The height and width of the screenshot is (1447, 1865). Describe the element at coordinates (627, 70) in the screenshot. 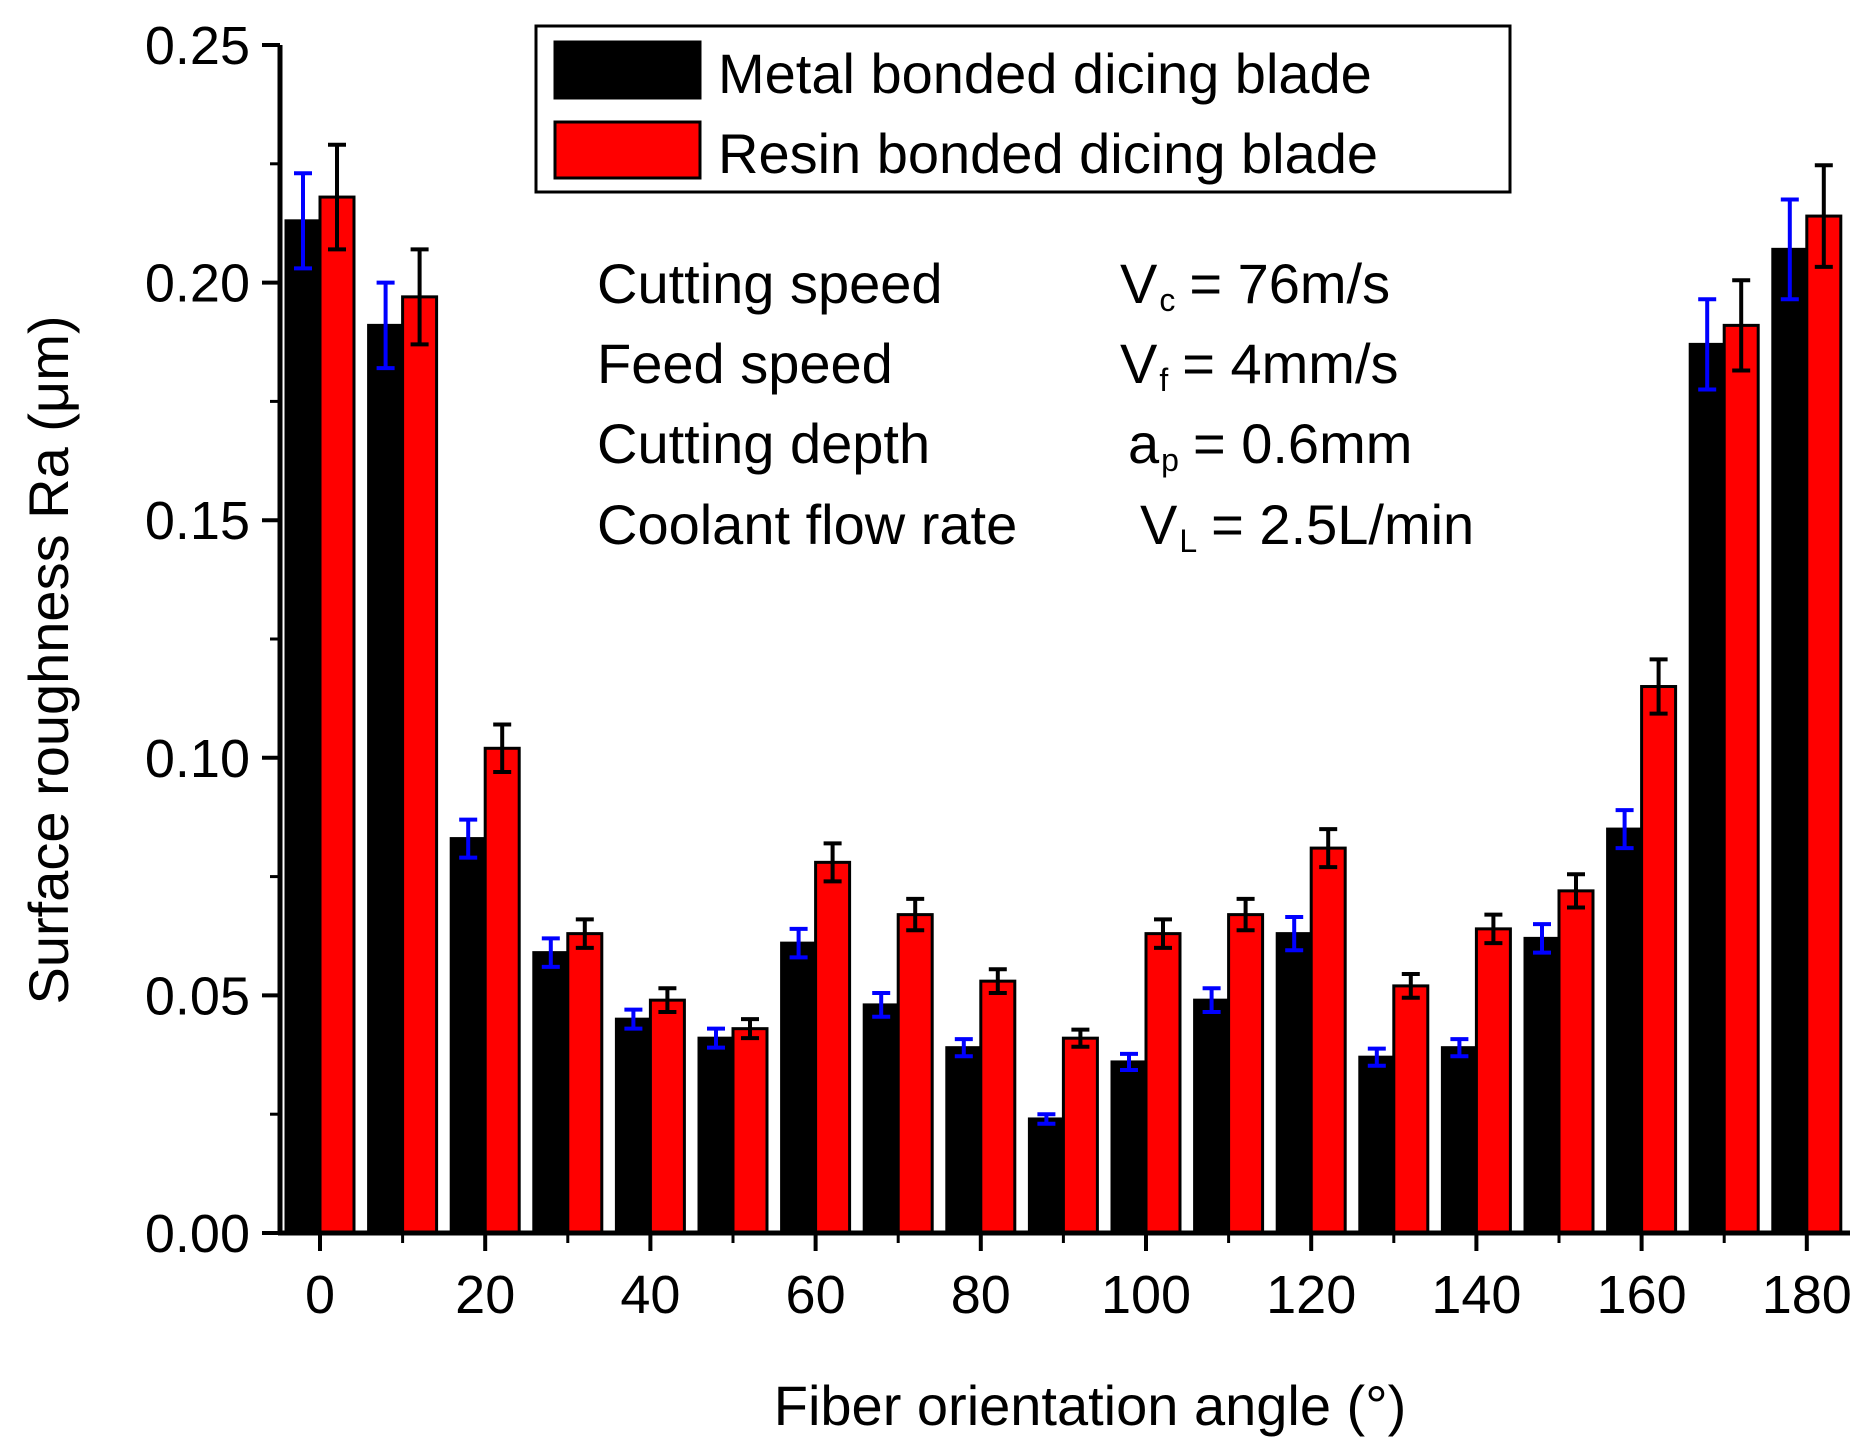

I see `legend-swatch-metal` at that location.